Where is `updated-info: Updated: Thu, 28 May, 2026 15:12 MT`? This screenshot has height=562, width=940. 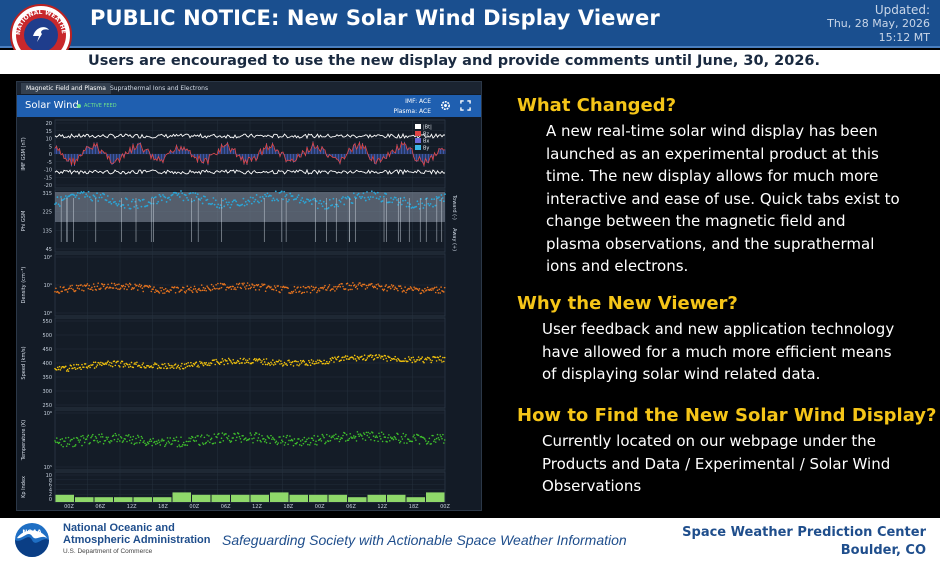
updated-info: Updated: Thu, 28 May, 2026 15:12 MT is located at coordinates (850, 24).